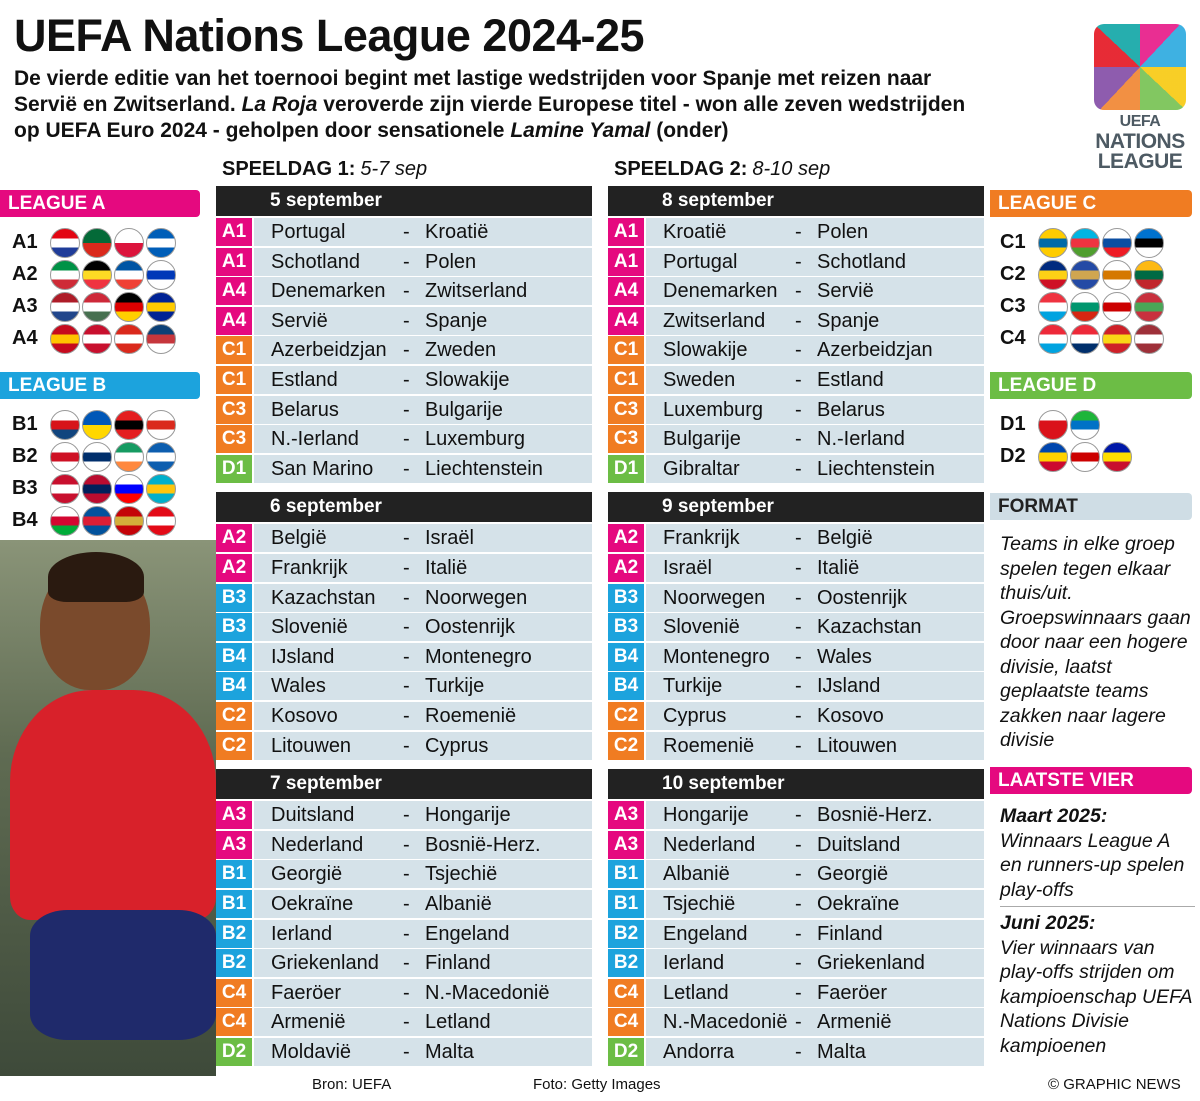  What do you see at coordinates (1054, 816) in the screenshot?
I see `final-four-heading: Maart 2025:` at bounding box center [1054, 816].